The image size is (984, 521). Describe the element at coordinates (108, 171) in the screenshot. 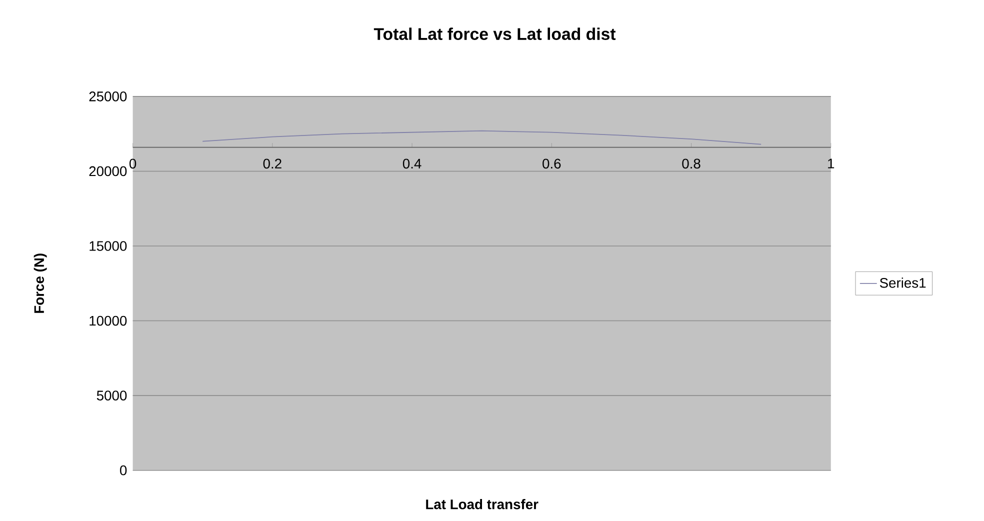

I see `y-tick-label: 20000` at that location.